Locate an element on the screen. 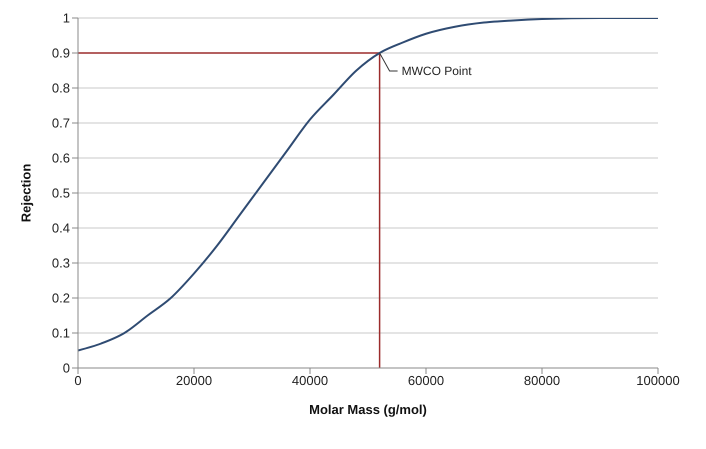 This screenshot has width=706, height=449. y-tick-label: 0.8 is located at coordinates (61, 88).